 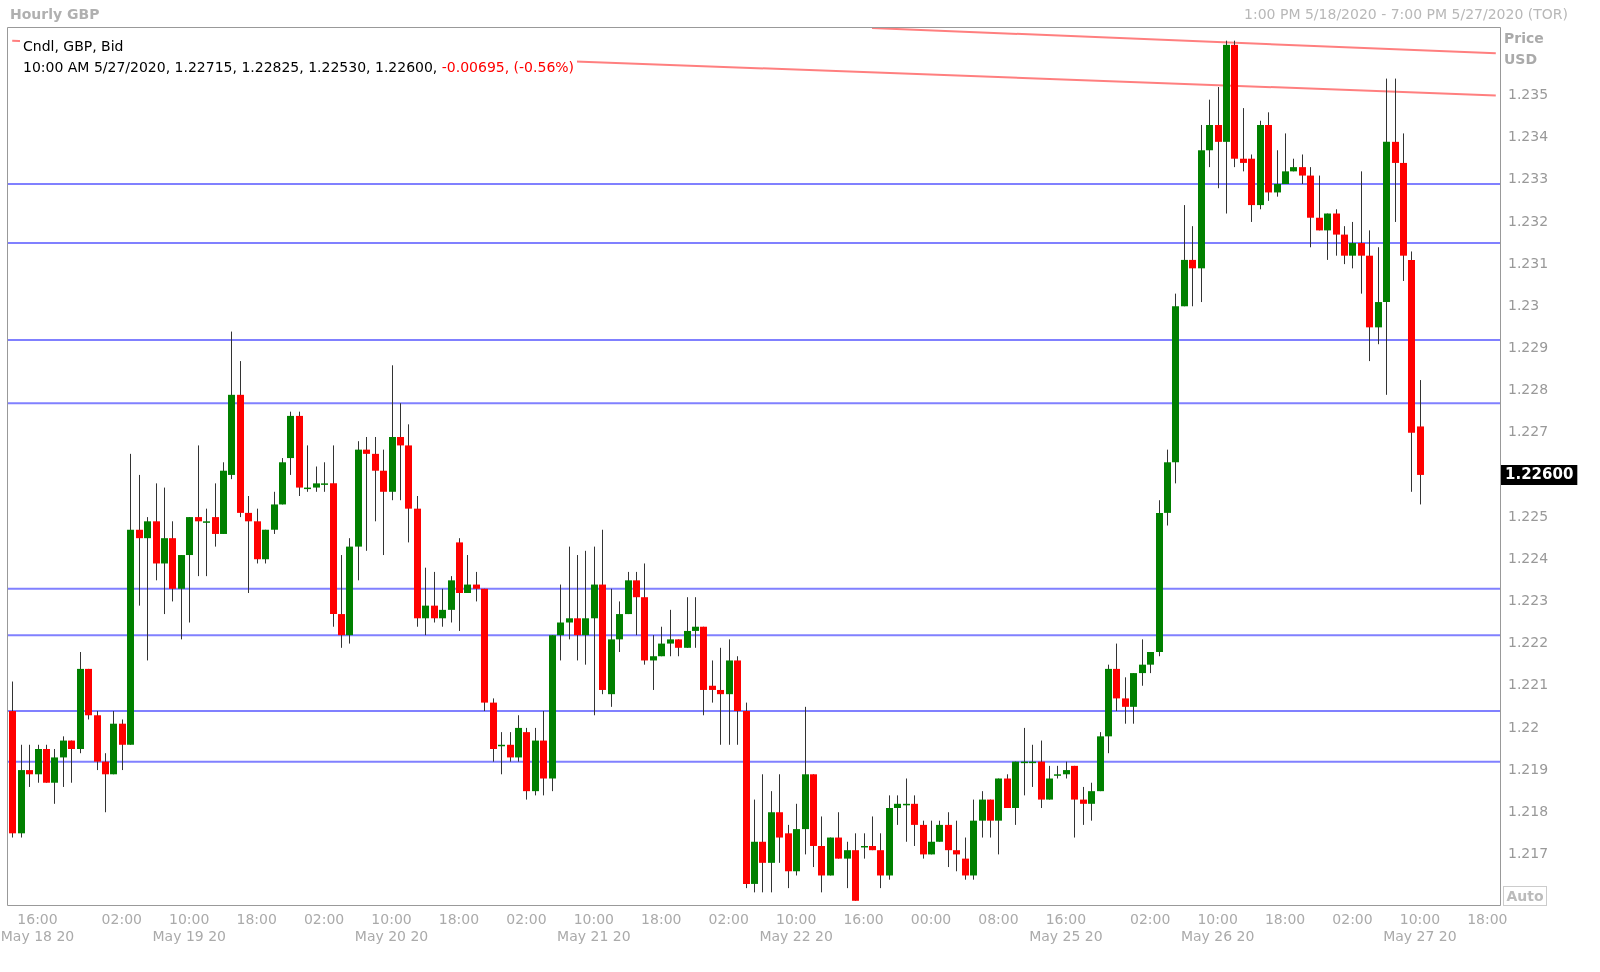 I want to click on text: 1.22600, so click(x=1539, y=473).